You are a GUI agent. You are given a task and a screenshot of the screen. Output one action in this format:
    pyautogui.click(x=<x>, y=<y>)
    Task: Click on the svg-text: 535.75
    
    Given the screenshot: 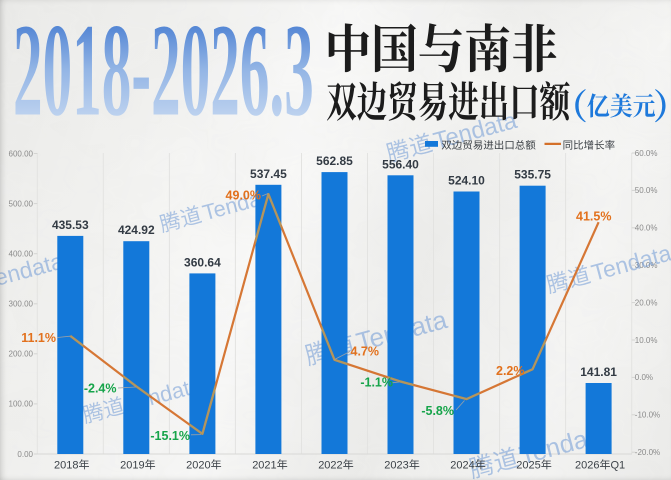 What is the action you would take?
    pyautogui.click(x=532, y=175)
    